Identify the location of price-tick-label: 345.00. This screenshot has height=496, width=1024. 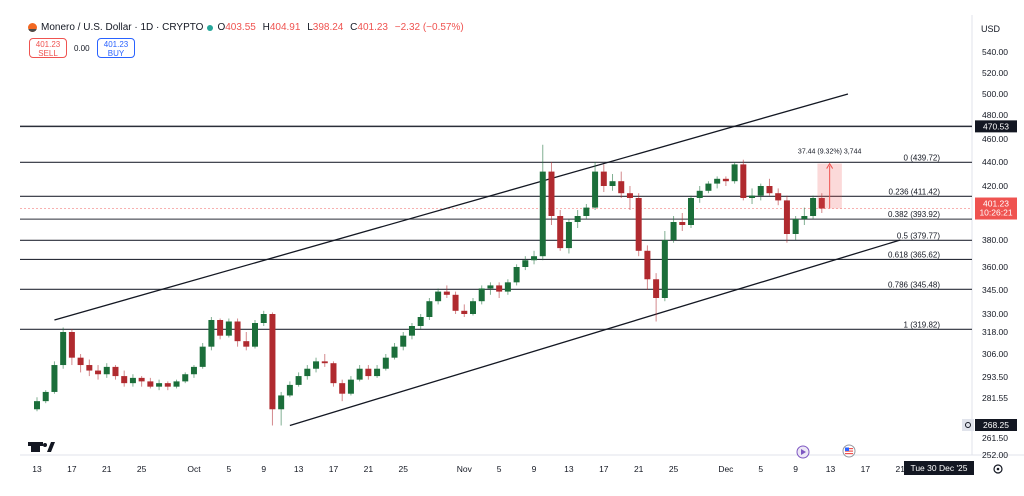
(995, 290).